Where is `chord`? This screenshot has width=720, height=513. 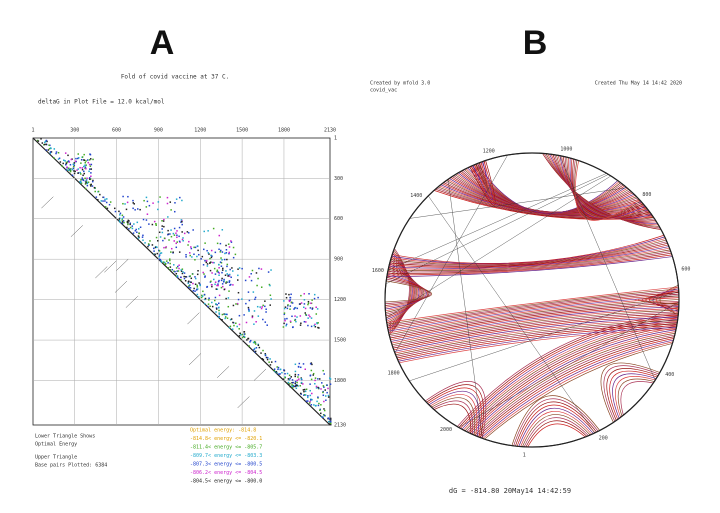
chord is located at coordinates (451, 254).